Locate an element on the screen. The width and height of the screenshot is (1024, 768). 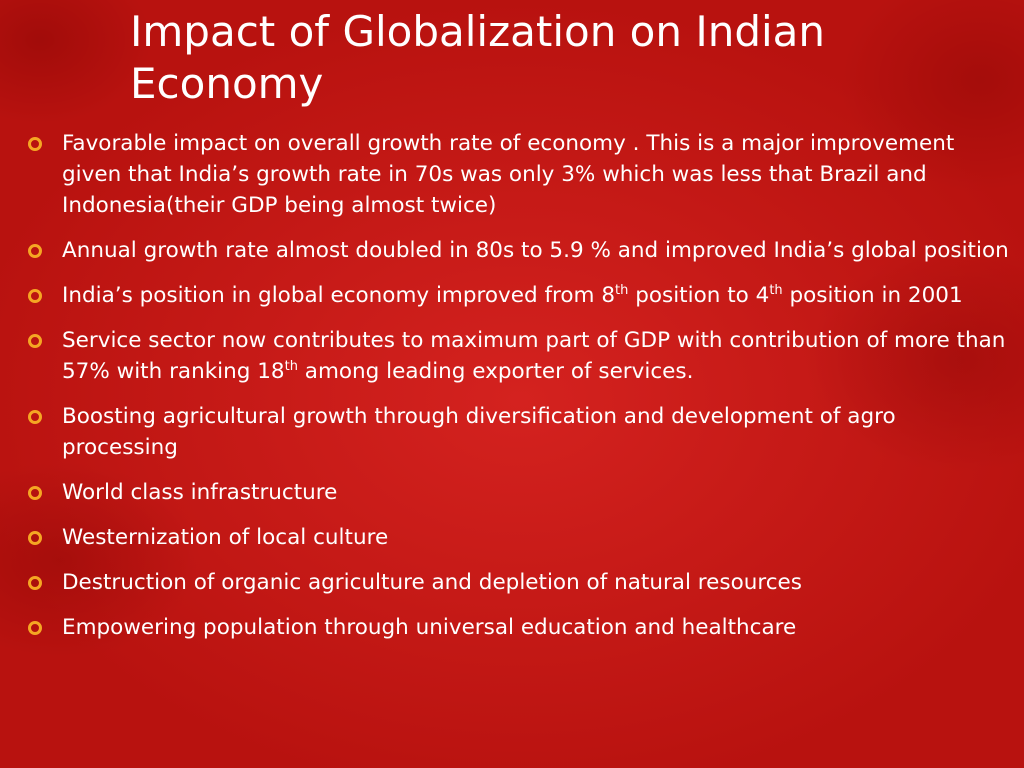
bullet-item: World class infrastructure is located at coordinates (518, 492).